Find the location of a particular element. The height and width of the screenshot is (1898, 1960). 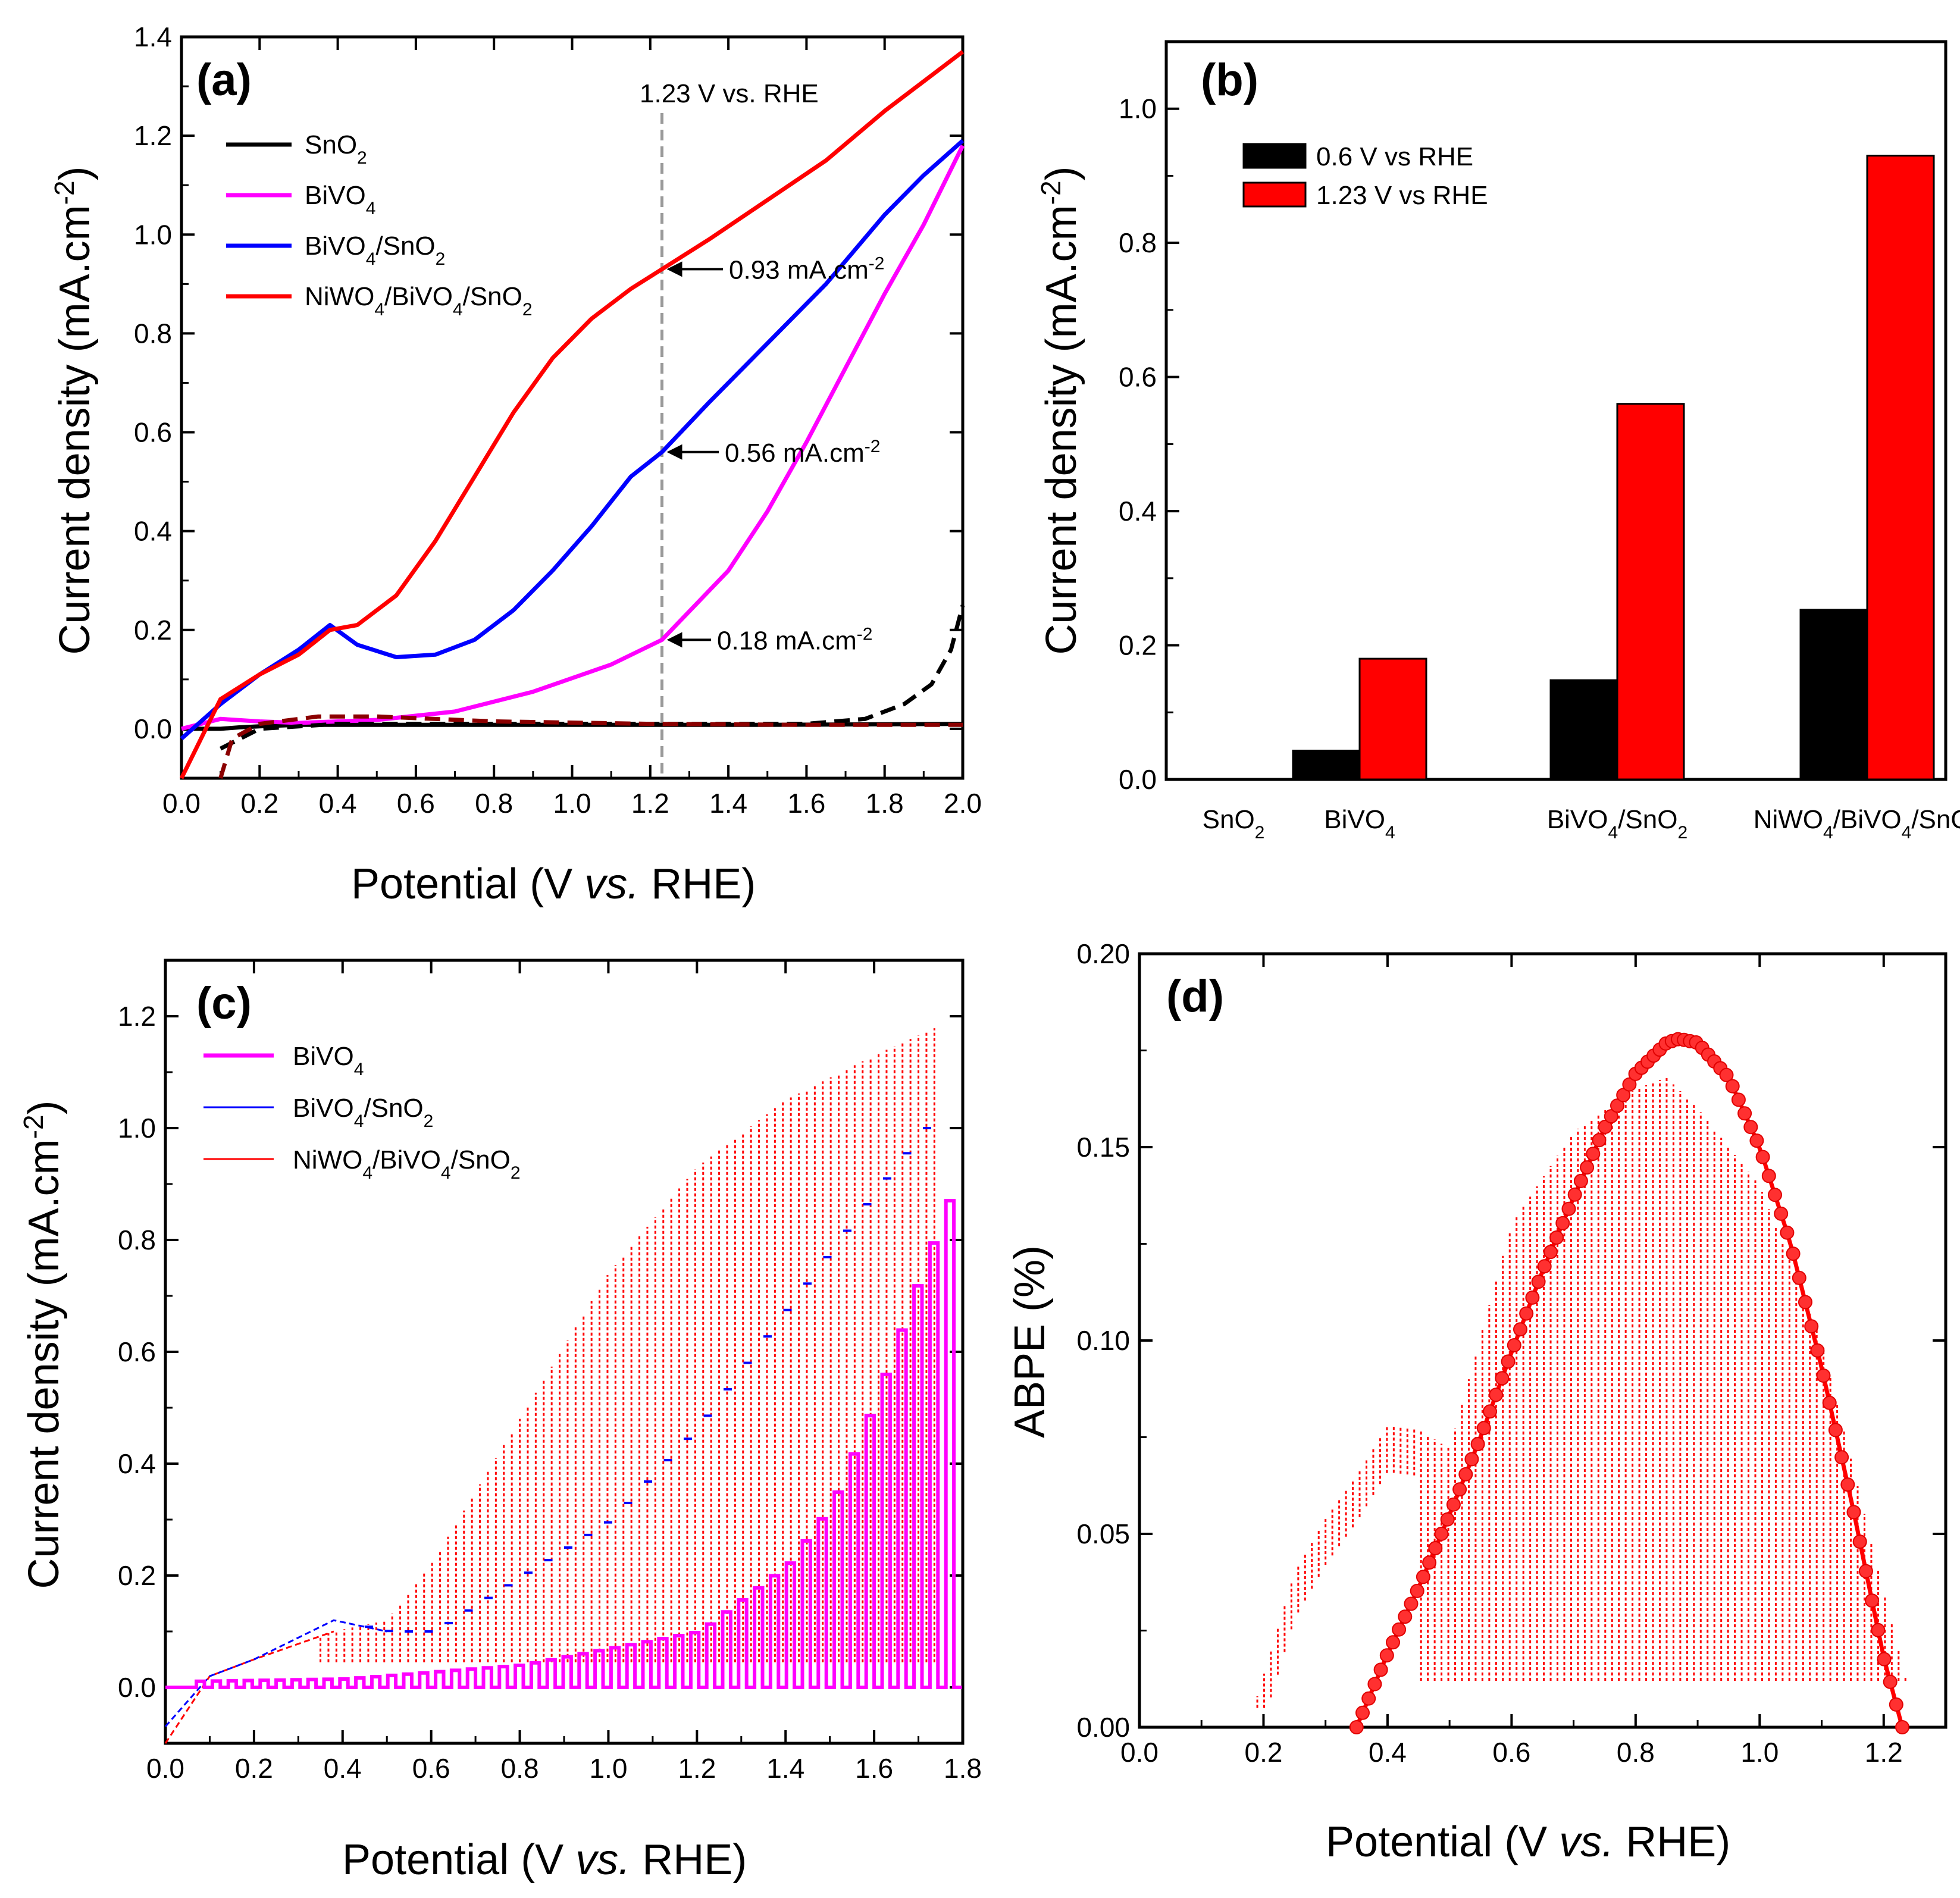

panel-a-ylabel: Current density (mA.cm-2) is located at coordinates (74, 410).